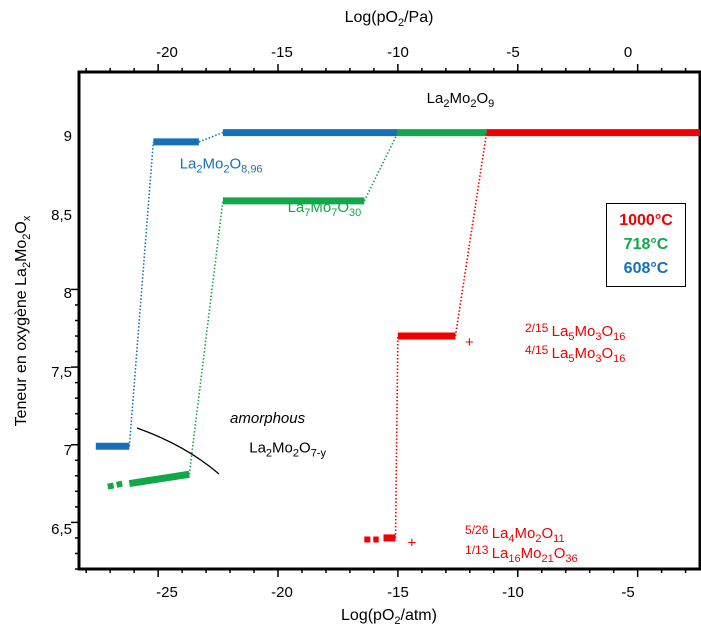  Describe the element at coordinates (389, 615) in the screenshot. I see `x-axis-bottom-title: Log(pO2/atm)` at that location.